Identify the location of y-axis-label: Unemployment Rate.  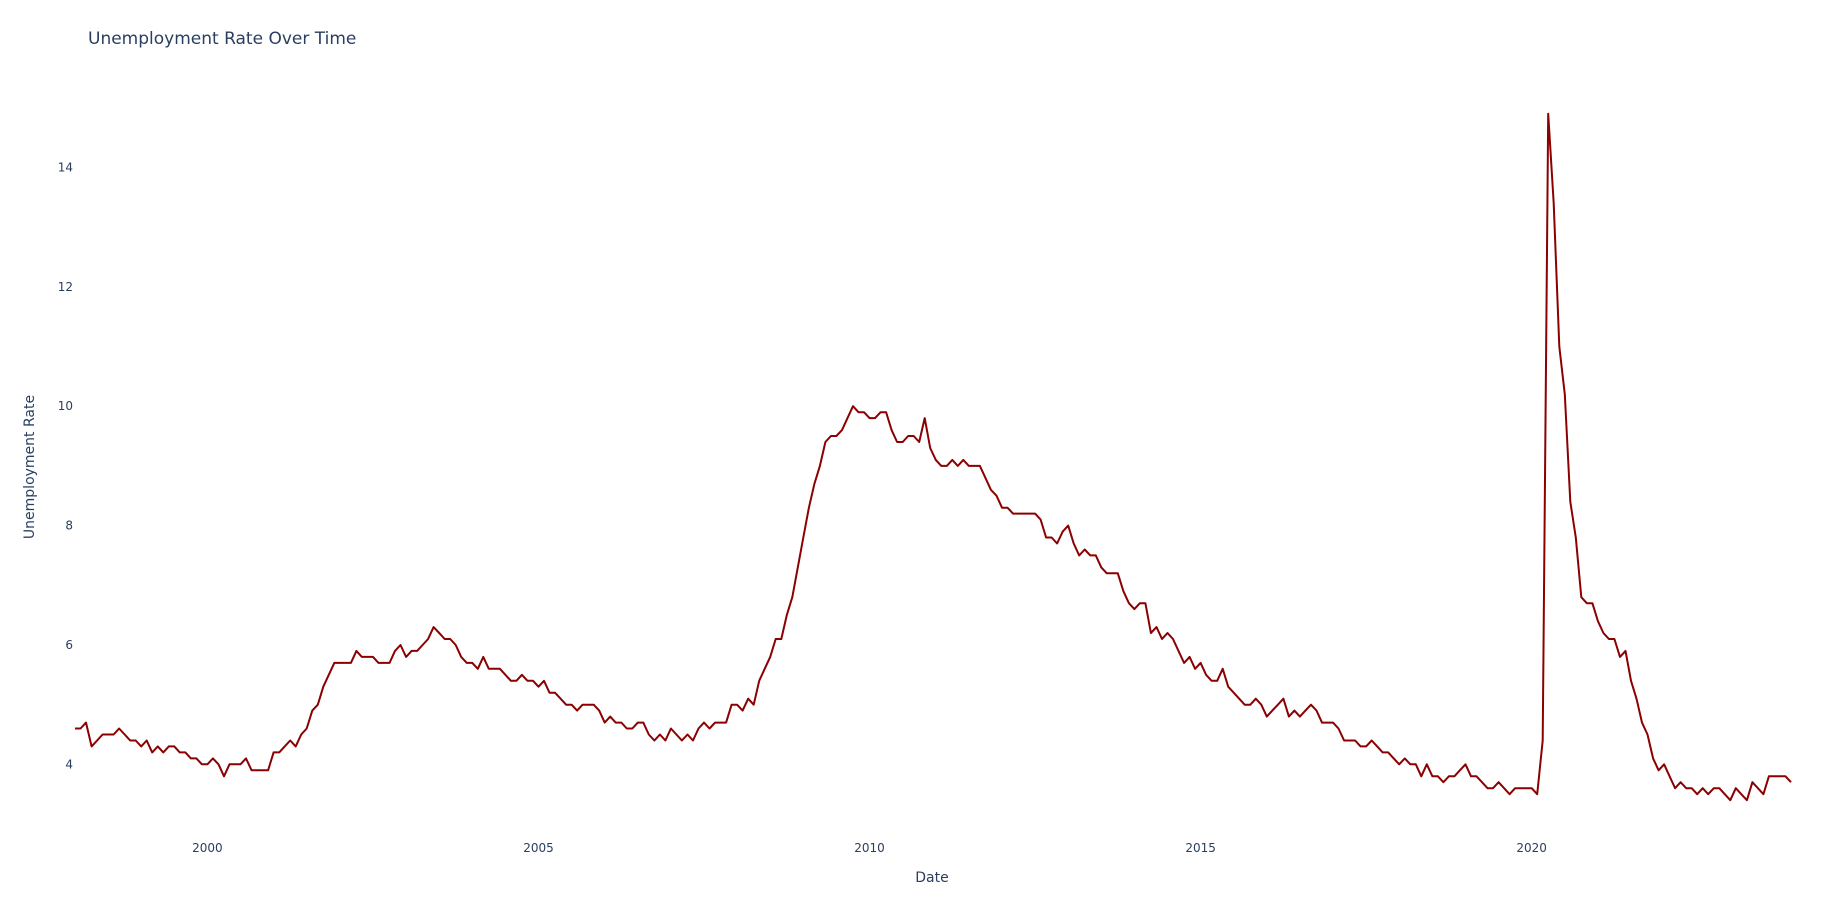
(30, 467).